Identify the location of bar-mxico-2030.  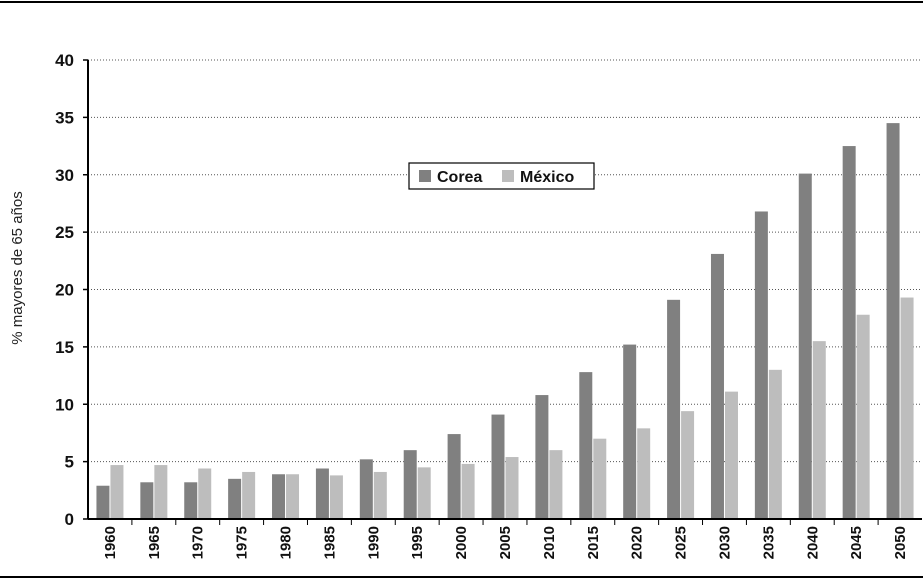
(731, 455).